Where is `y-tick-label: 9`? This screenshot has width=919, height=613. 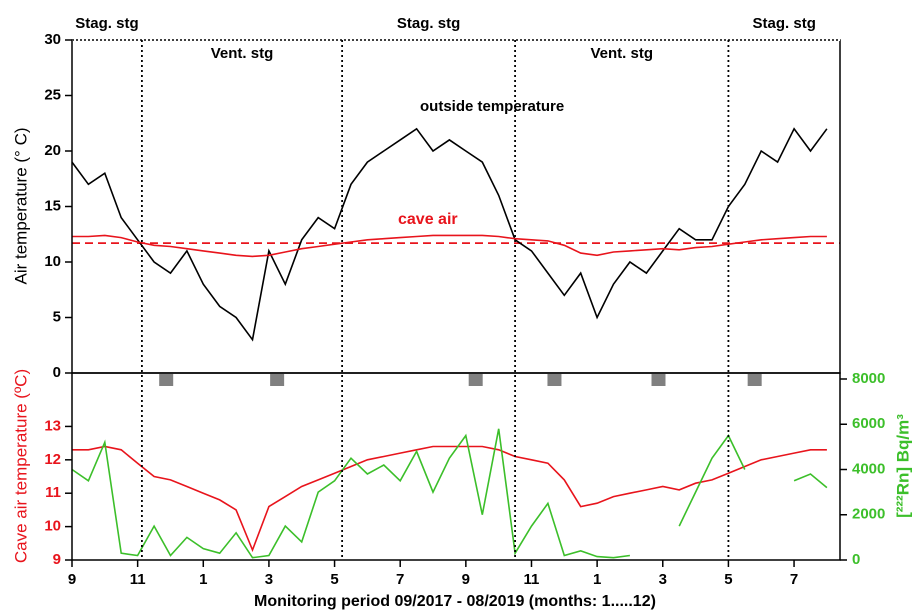
y-tick-label: 9 is located at coordinates (57, 559).